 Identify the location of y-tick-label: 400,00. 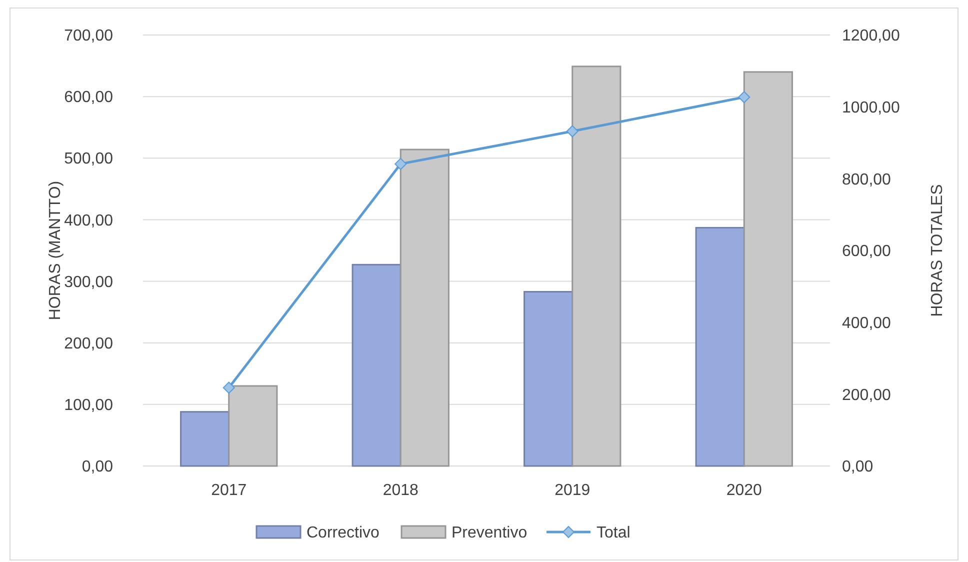
(89, 221).